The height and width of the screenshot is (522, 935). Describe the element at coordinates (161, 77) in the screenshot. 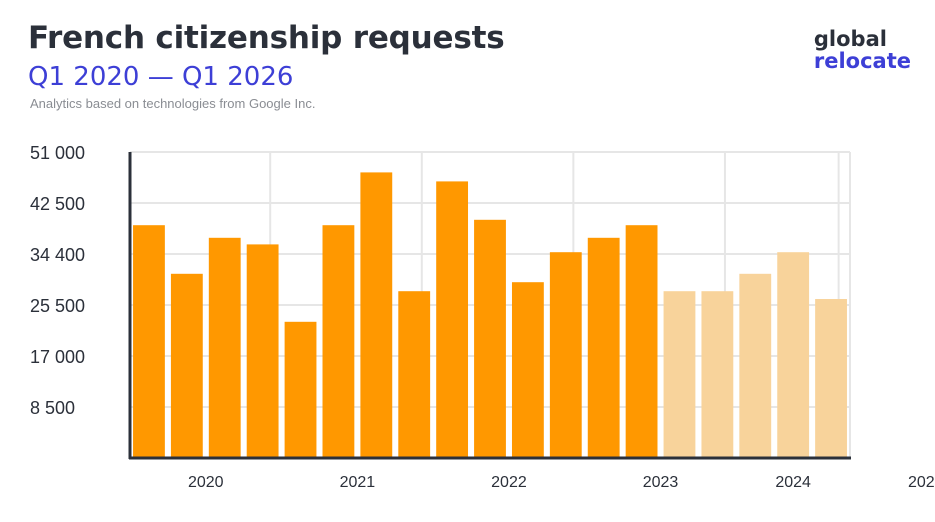

I see `chart-subtitle: Q1 2020 — Q1 2026` at that location.